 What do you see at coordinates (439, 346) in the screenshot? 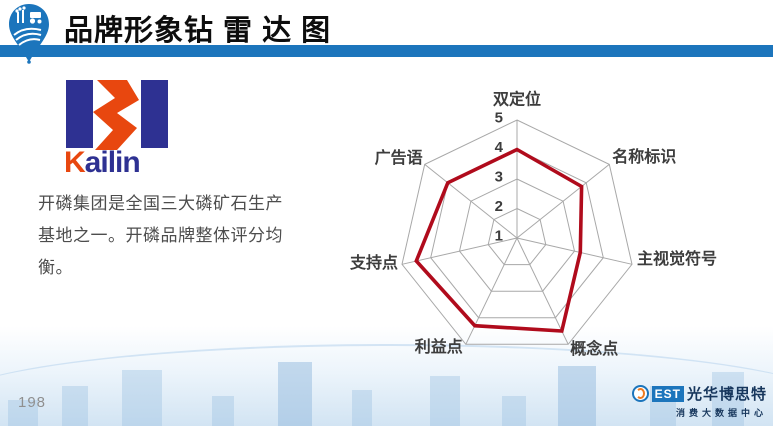
I see `radar-axis-label: 利益点` at bounding box center [439, 346].